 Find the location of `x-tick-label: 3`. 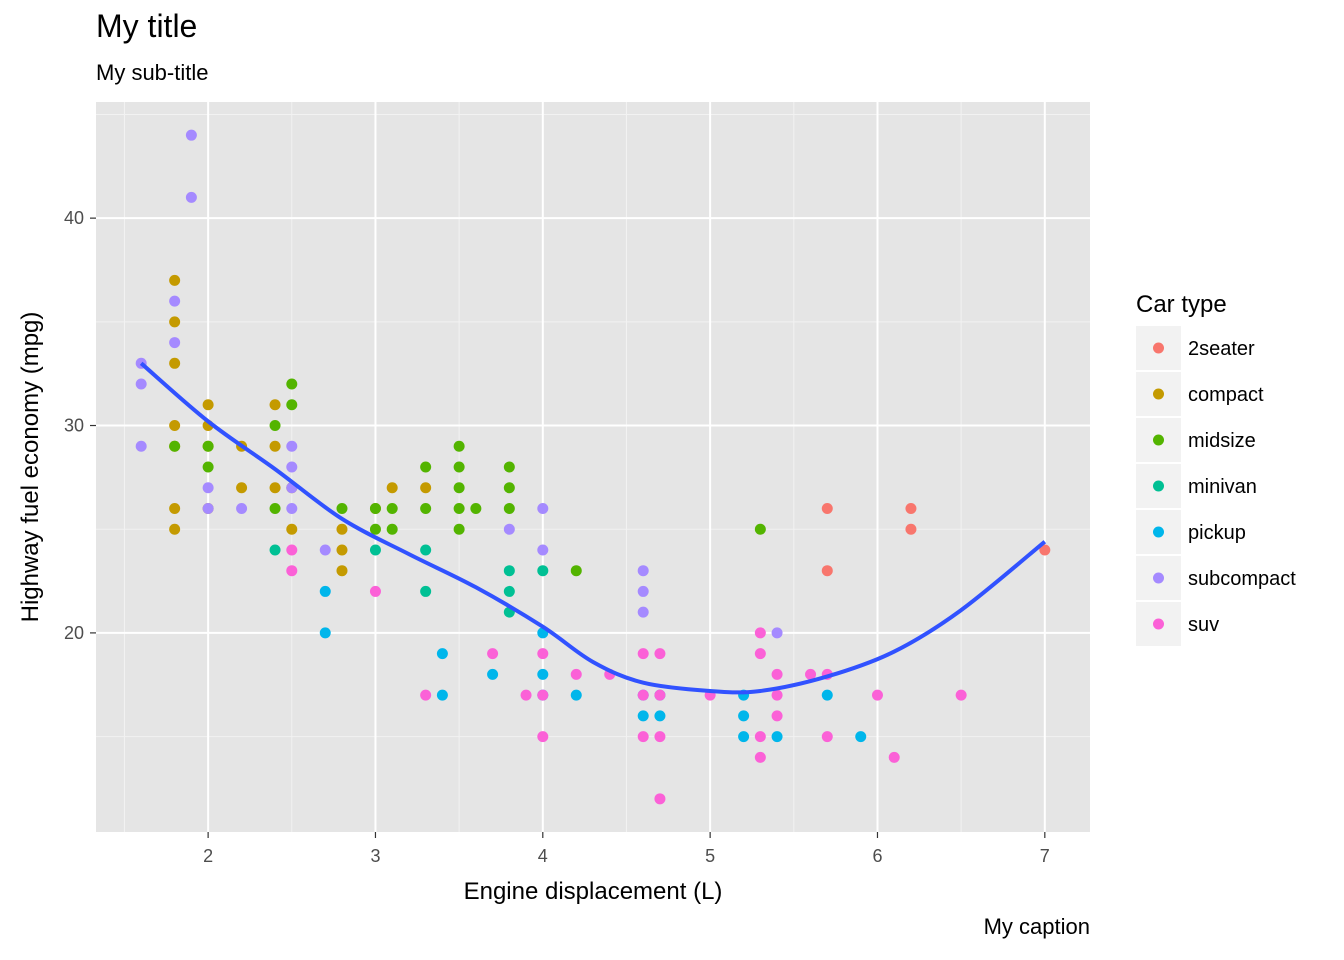

x-tick-label: 3 is located at coordinates (375, 856).